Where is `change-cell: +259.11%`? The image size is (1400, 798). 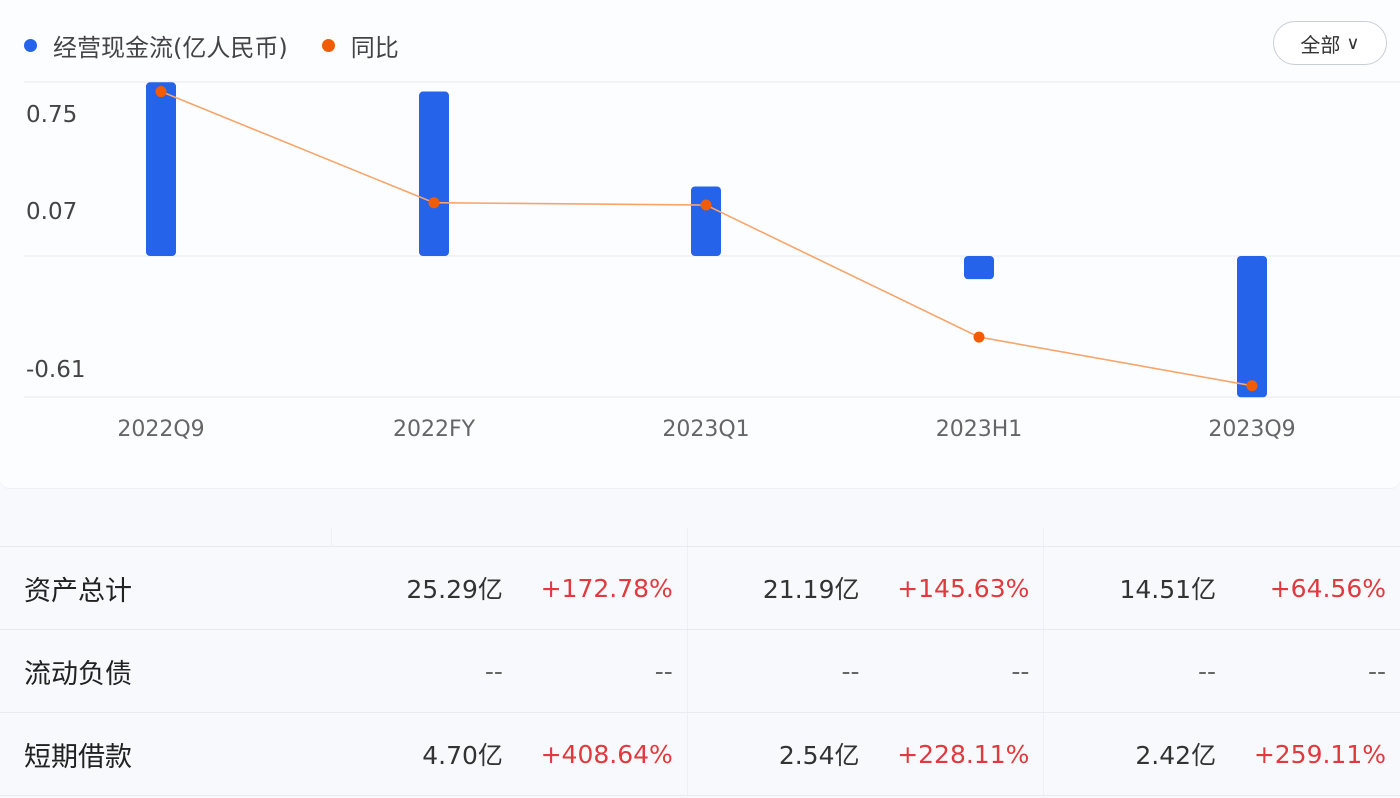 change-cell: +259.11% is located at coordinates (1308, 754).